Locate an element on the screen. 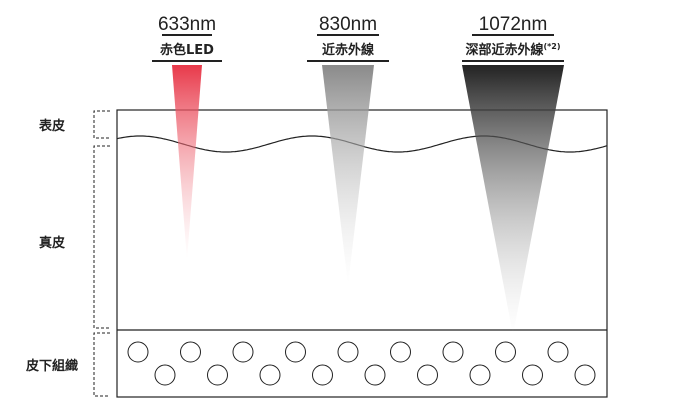 The width and height of the screenshot is (692, 406). name: 赤色LED is located at coordinates (187, 50).